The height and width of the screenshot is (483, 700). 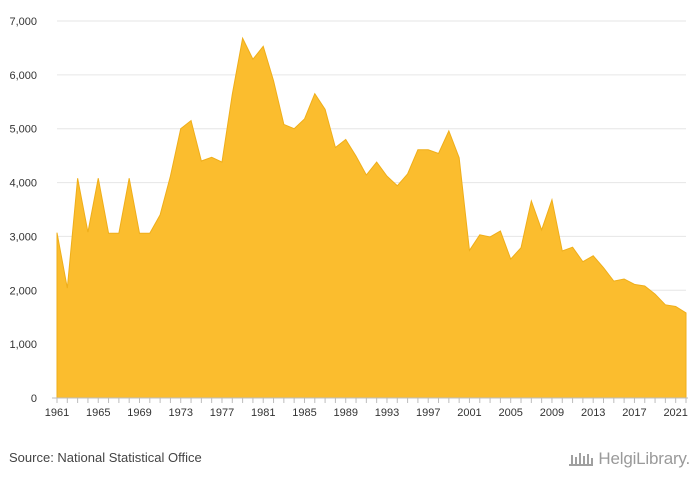 I want to click on x-tick-label: 1961, so click(x=57, y=413).